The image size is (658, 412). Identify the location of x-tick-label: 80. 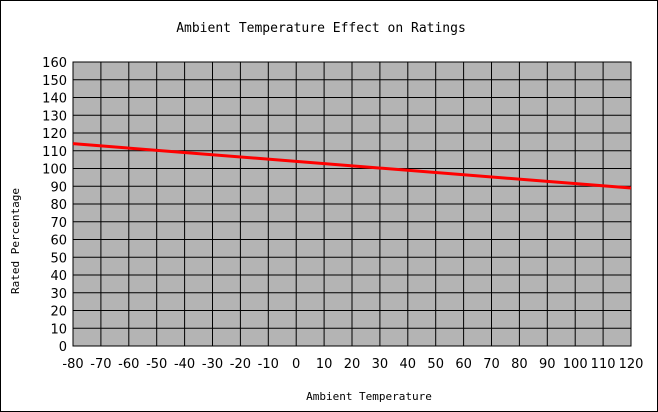
(519, 364).